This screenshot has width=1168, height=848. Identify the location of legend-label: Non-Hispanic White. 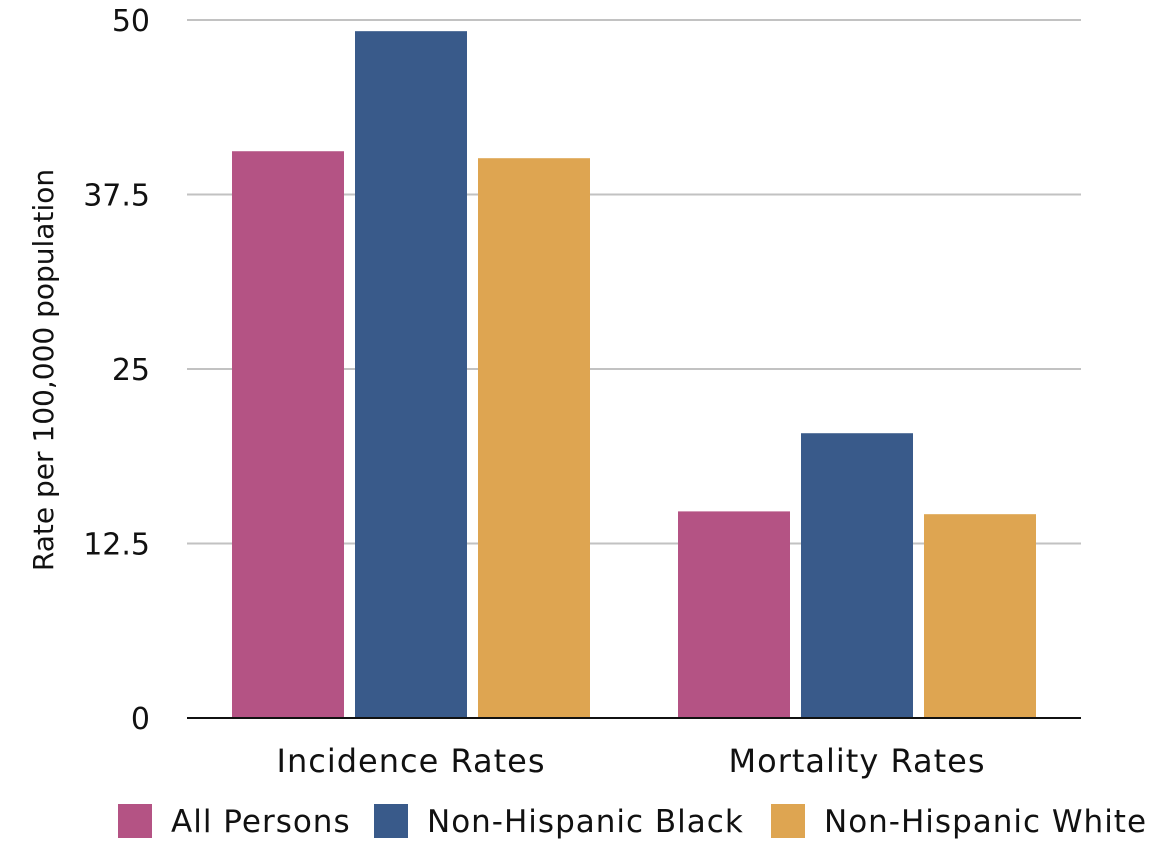
(985, 822).